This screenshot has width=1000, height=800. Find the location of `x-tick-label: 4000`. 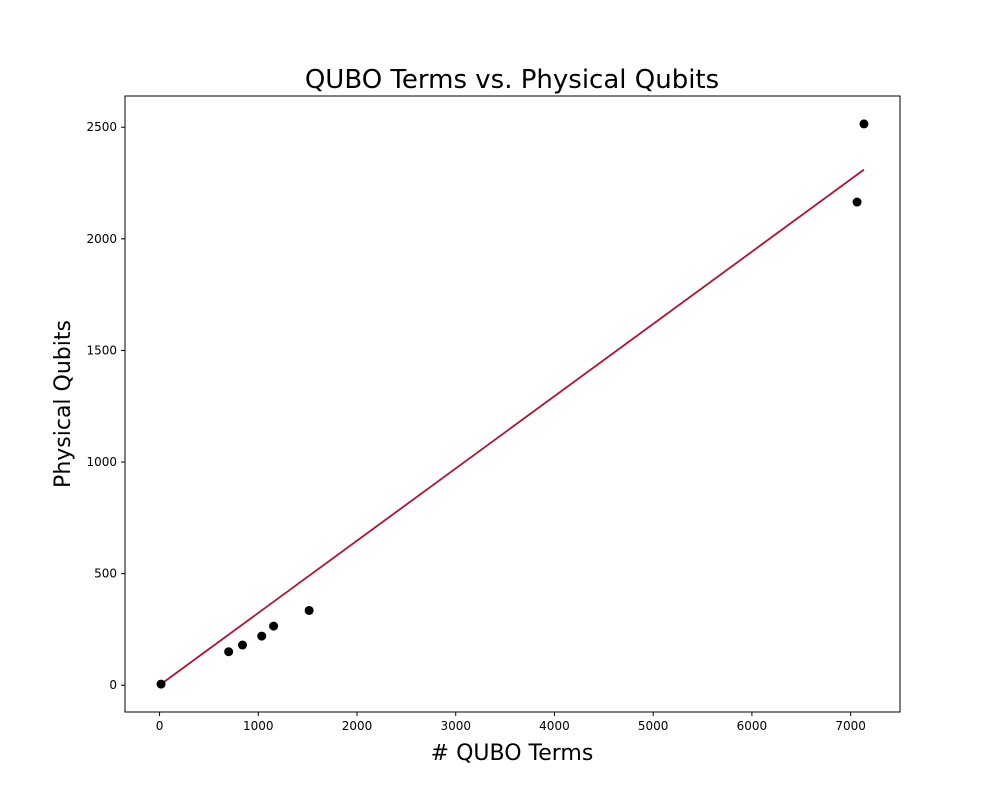

x-tick-label: 4000 is located at coordinates (554, 726).